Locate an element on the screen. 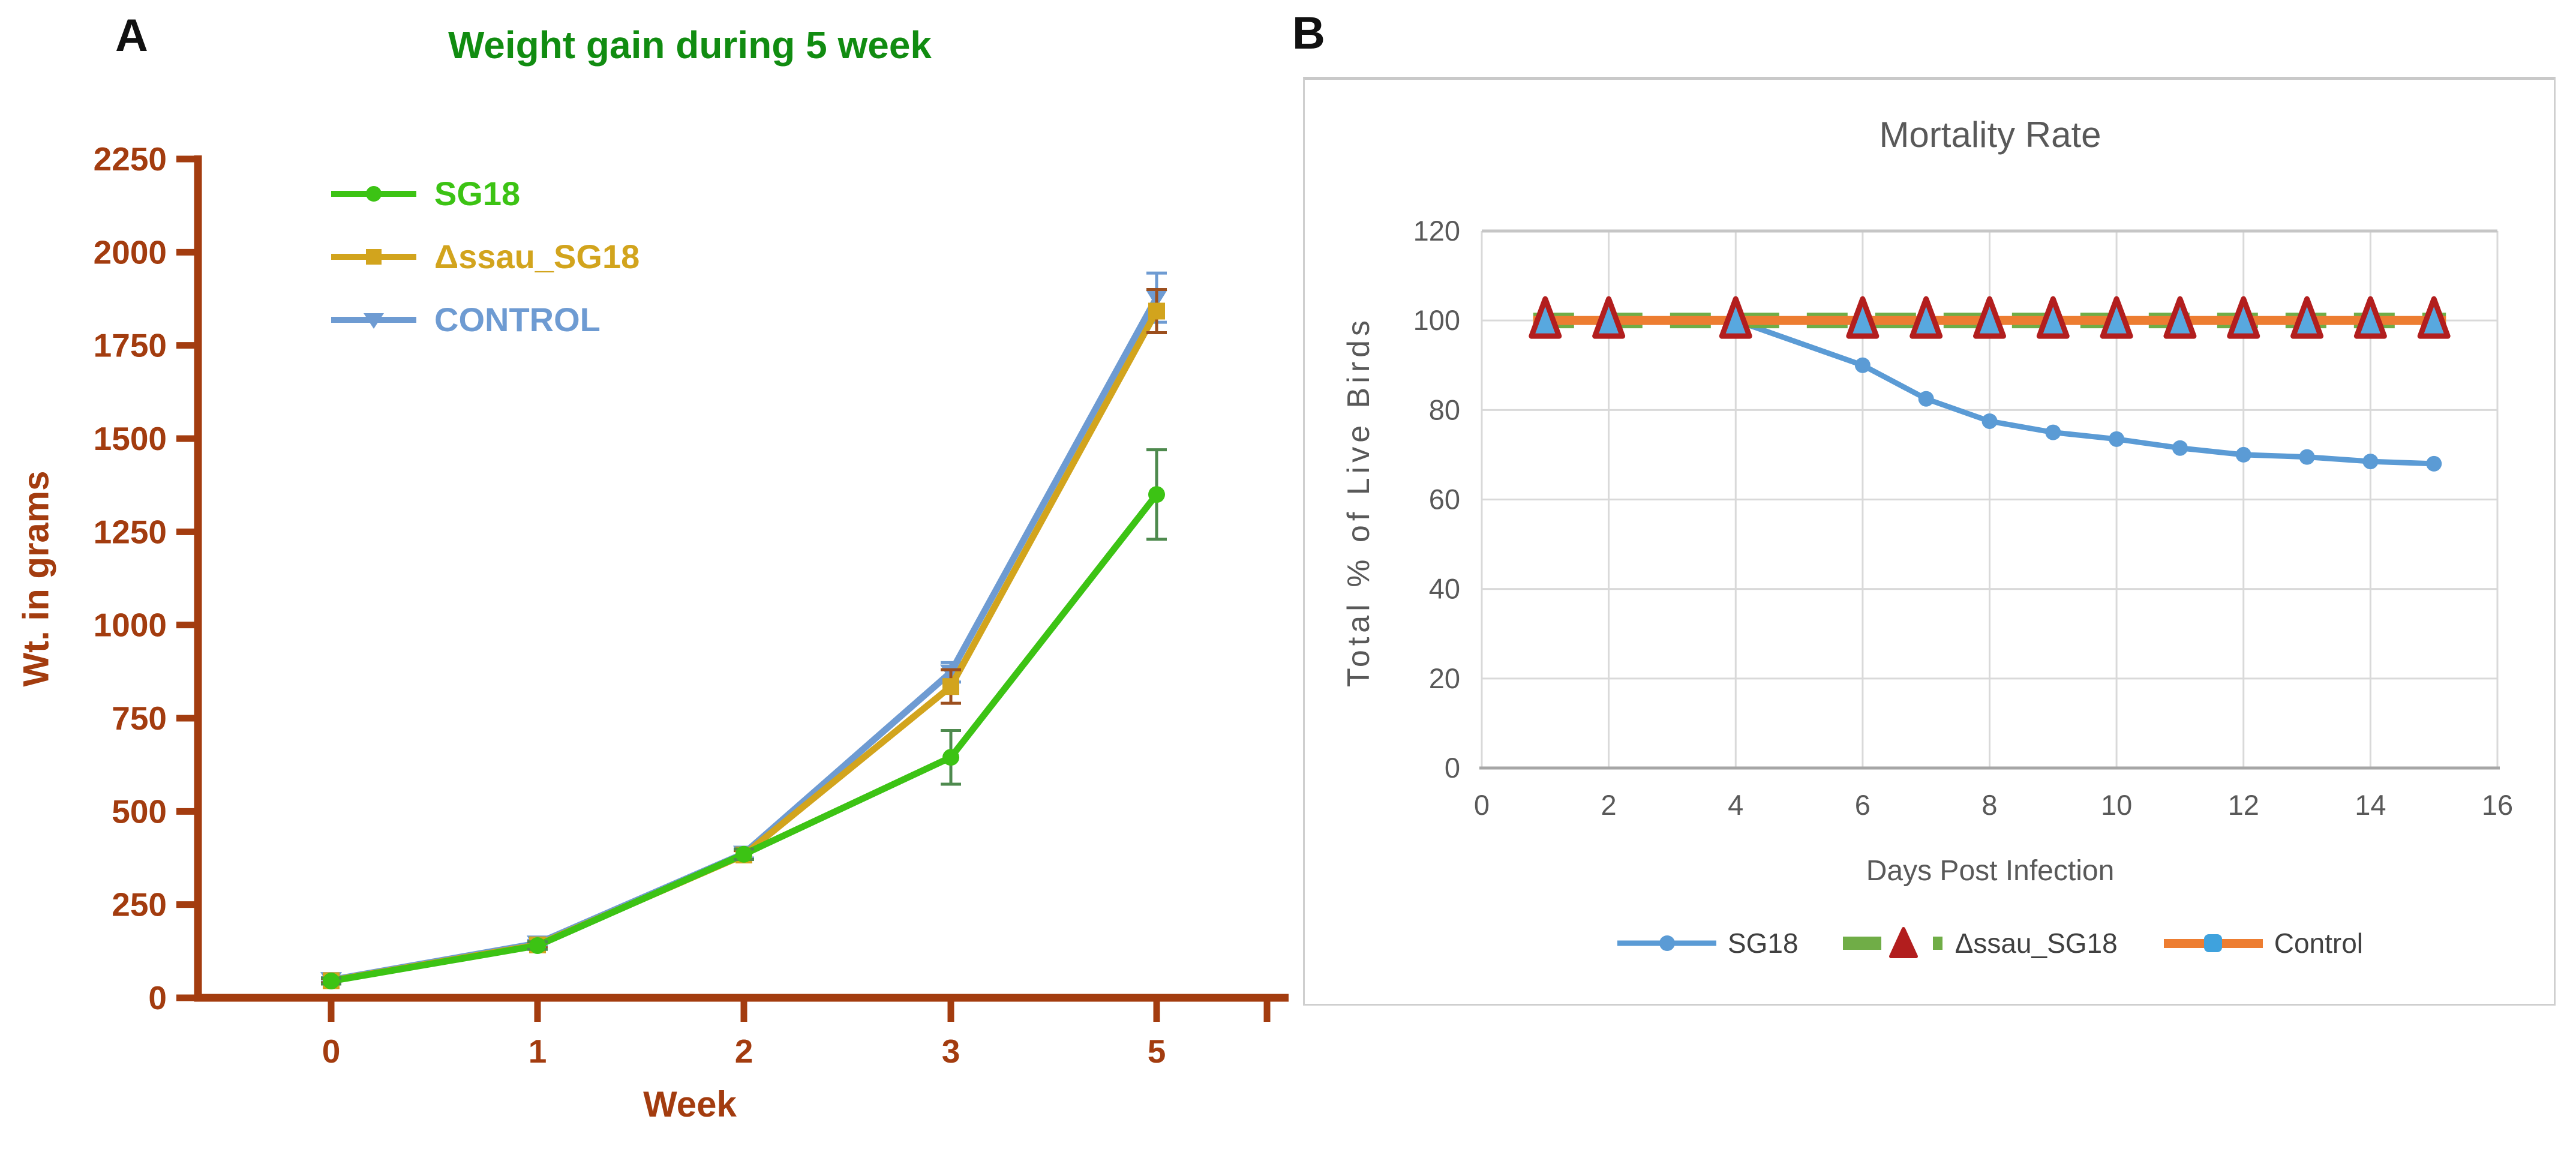 This screenshot has width=2576, height=1155. chart-b-xtick-label: 16 is located at coordinates (2498, 805).